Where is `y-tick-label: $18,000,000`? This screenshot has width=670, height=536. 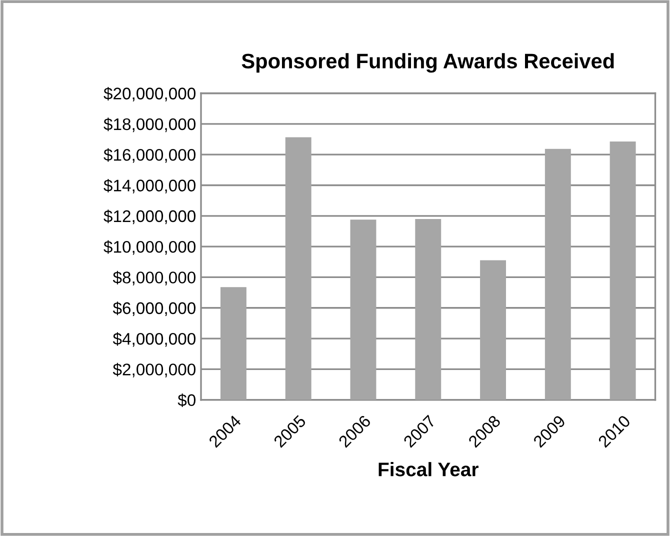
y-tick-label: $18,000,000 is located at coordinates (150, 125).